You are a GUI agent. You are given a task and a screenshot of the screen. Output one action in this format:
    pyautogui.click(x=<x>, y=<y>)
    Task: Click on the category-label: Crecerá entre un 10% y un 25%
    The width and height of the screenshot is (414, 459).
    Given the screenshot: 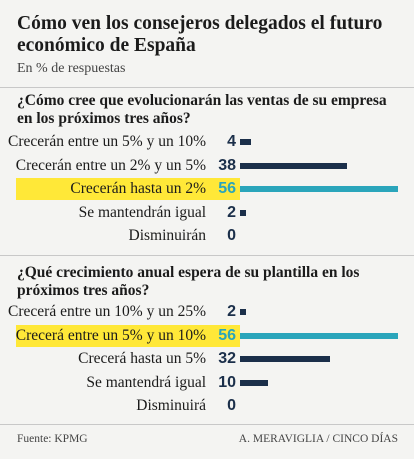 What is the action you would take?
    pyautogui.click(x=107, y=311)
    